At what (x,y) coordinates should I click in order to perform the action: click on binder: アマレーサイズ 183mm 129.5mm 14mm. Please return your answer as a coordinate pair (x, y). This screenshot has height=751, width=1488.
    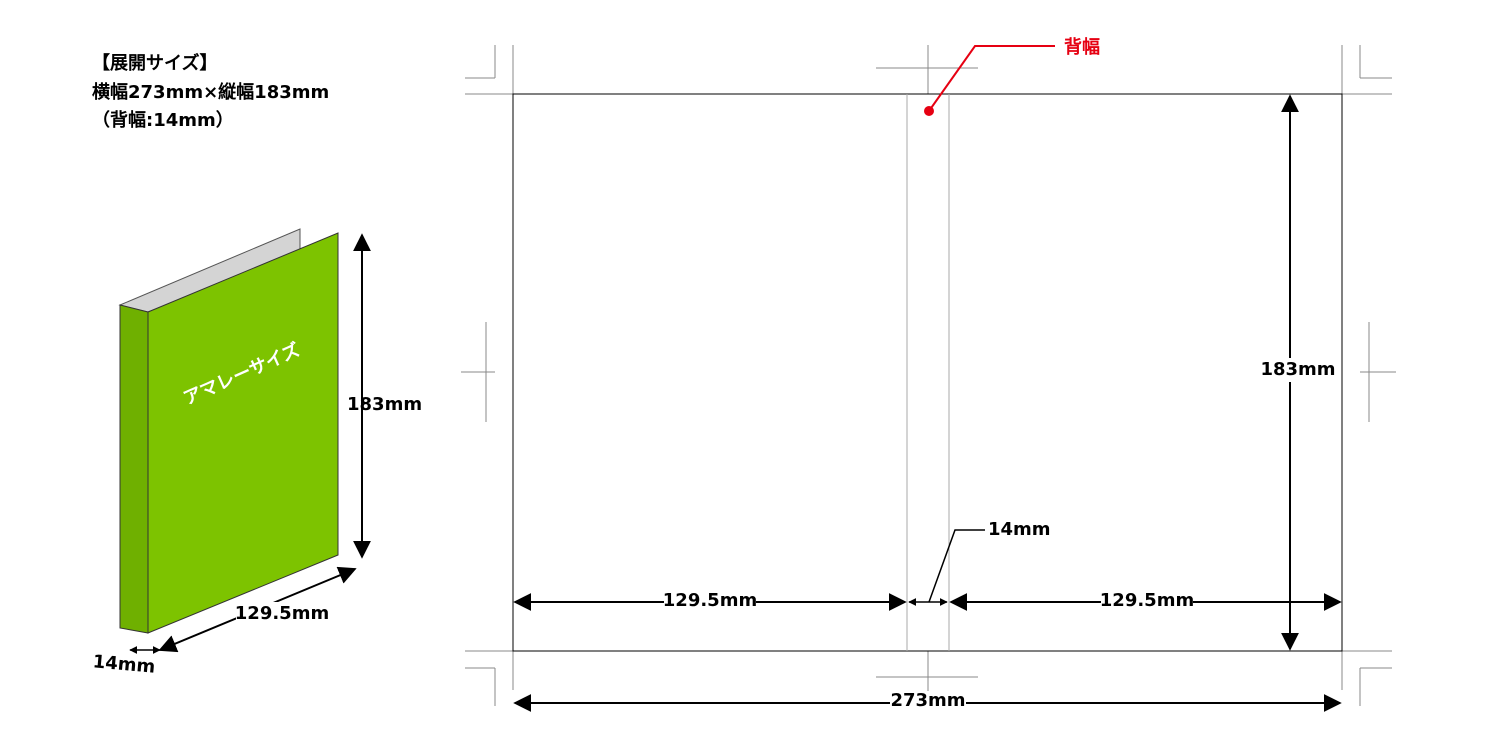
    Looking at the image, I should click on (257, 453).